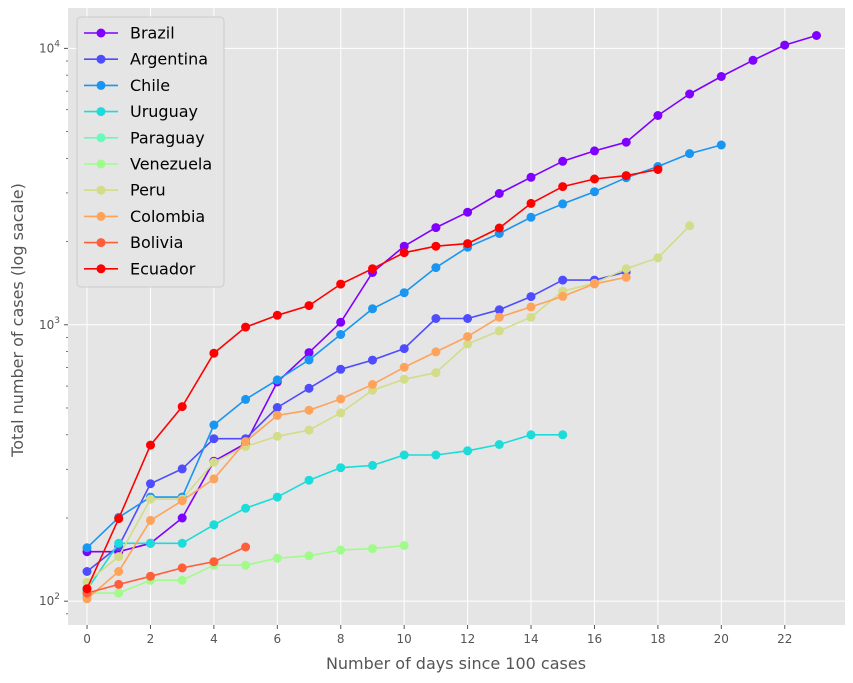 The height and width of the screenshot is (683, 853). Describe the element at coordinates (167, 216) in the screenshot. I see `legend-label: Colombia` at that location.